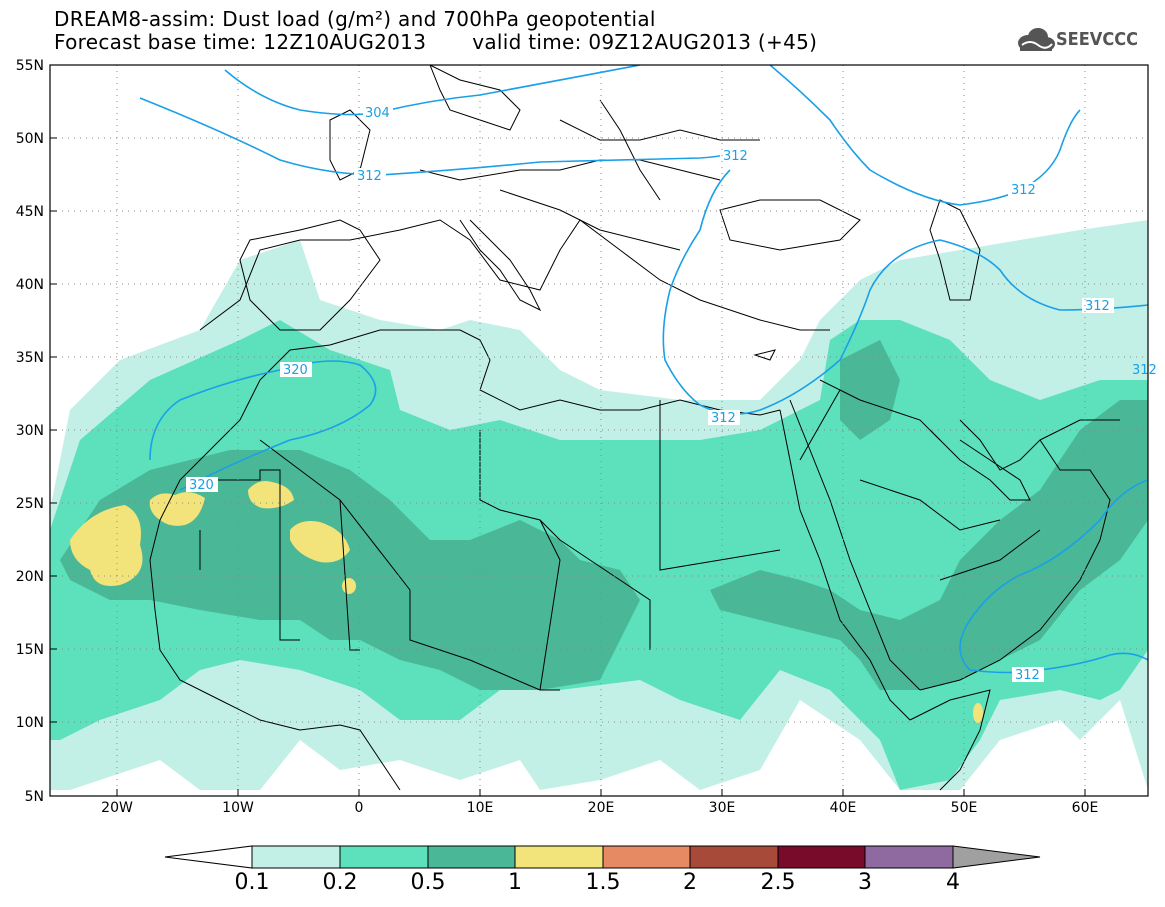 The image size is (1165, 907). What do you see at coordinates (953, 882) in the screenshot?
I see `colorbar-label: 4` at bounding box center [953, 882].